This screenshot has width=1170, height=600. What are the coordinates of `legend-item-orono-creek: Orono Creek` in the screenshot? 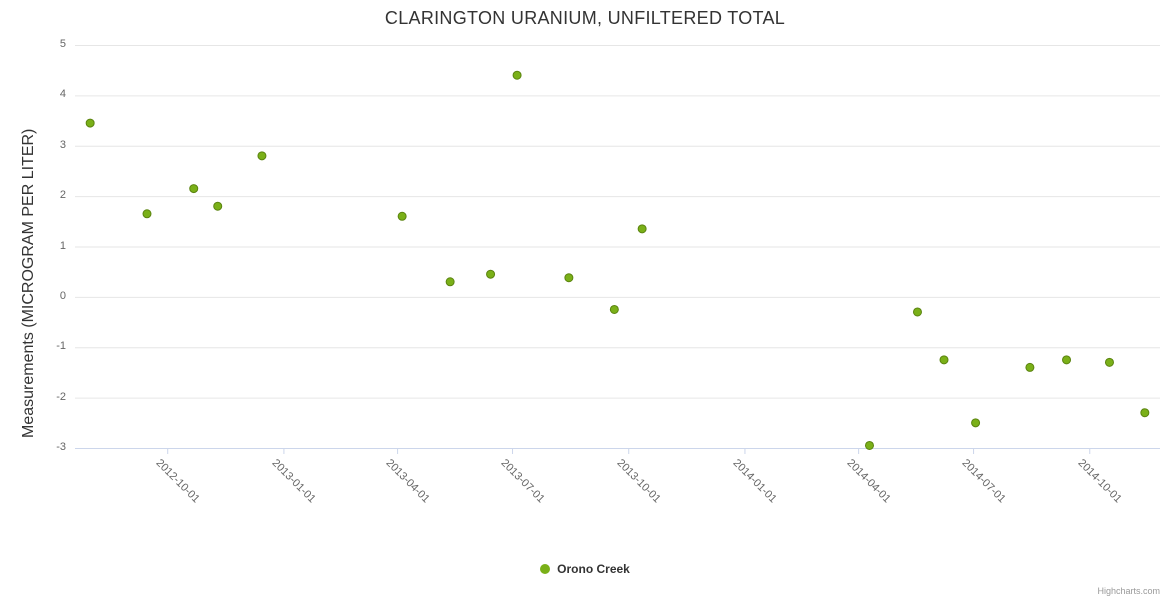 It's located at (585, 569).